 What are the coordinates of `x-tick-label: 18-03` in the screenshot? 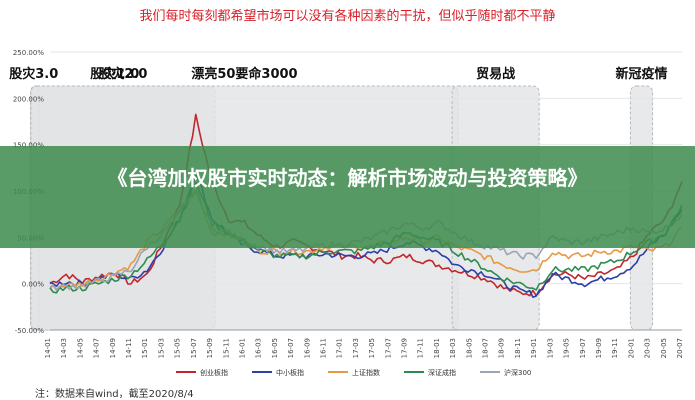 It's located at (453, 348).